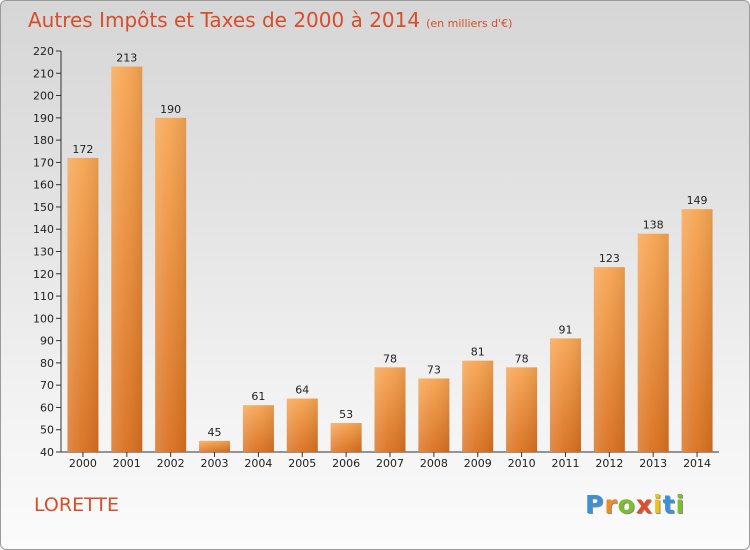 Image resolution: width=750 pixels, height=550 pixels. I want to click on x-tick-label: 2012, so click(609, 463).